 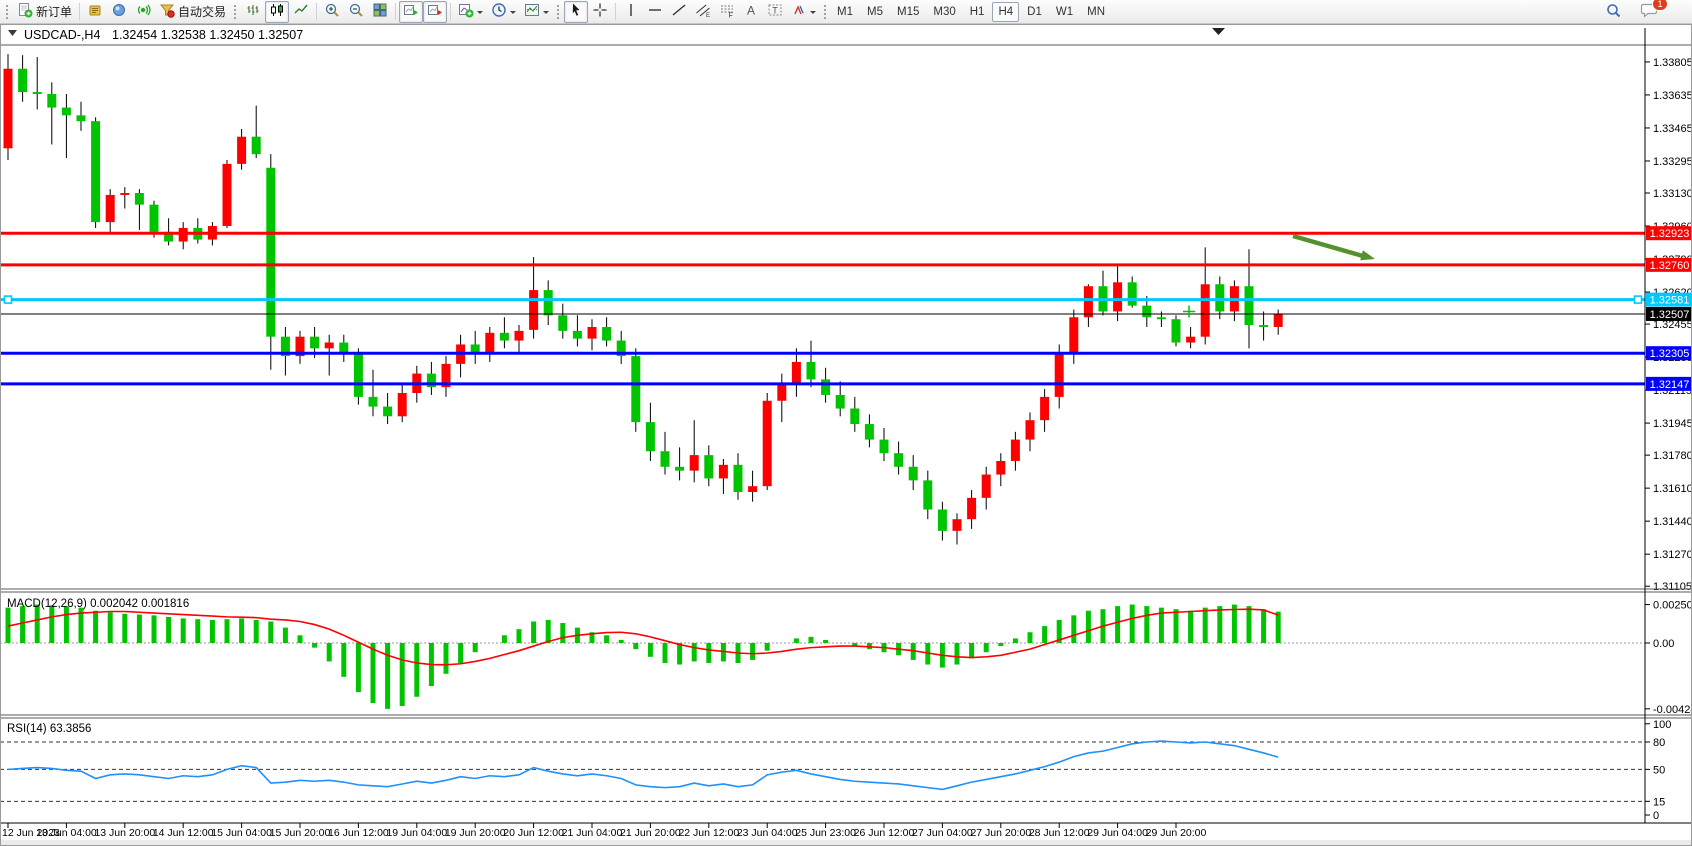 I want to click on trend-arrow-head, so click(x=1367, y=255).